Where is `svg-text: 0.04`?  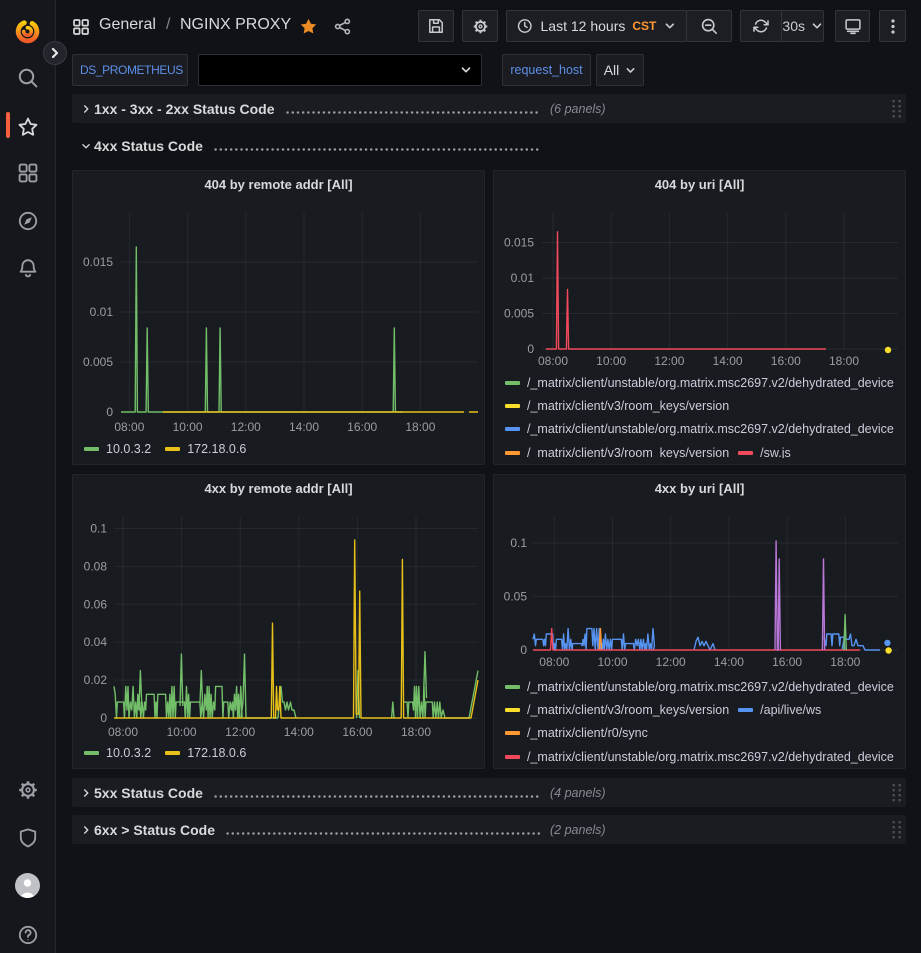 svg-text: 0.04 is located at coordinates (96, 642).